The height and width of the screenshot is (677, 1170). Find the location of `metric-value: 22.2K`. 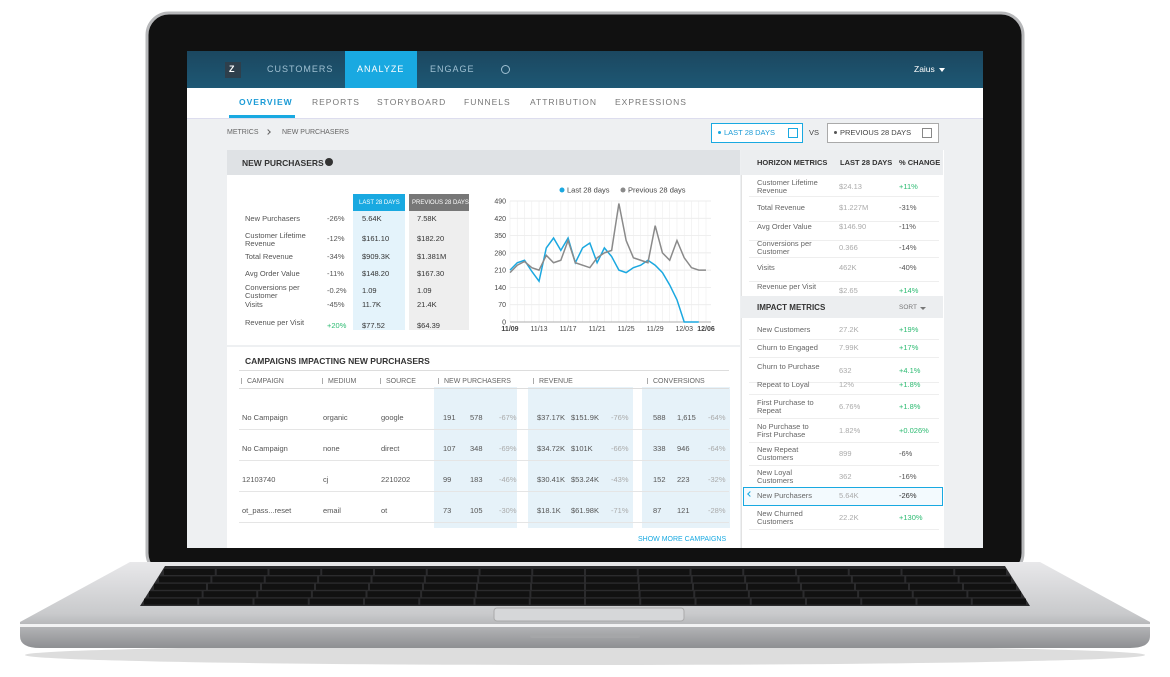

metric-value: 22.2K is located at coordinates (849, 517).